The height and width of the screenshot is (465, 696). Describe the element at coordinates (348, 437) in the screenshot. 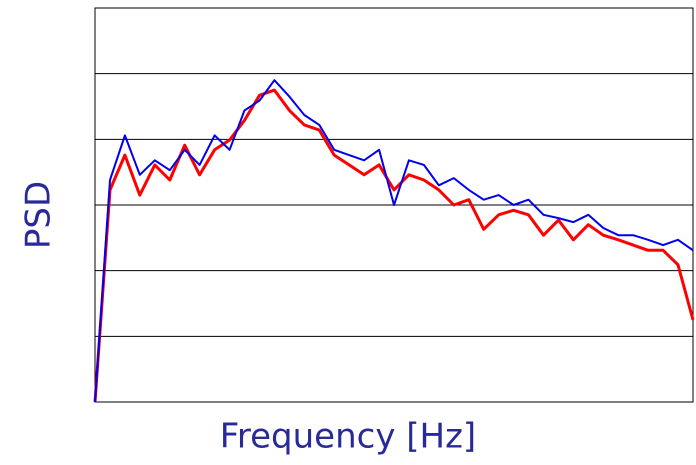

I see `x-axis-label: Frequency [Hz]` at that location.